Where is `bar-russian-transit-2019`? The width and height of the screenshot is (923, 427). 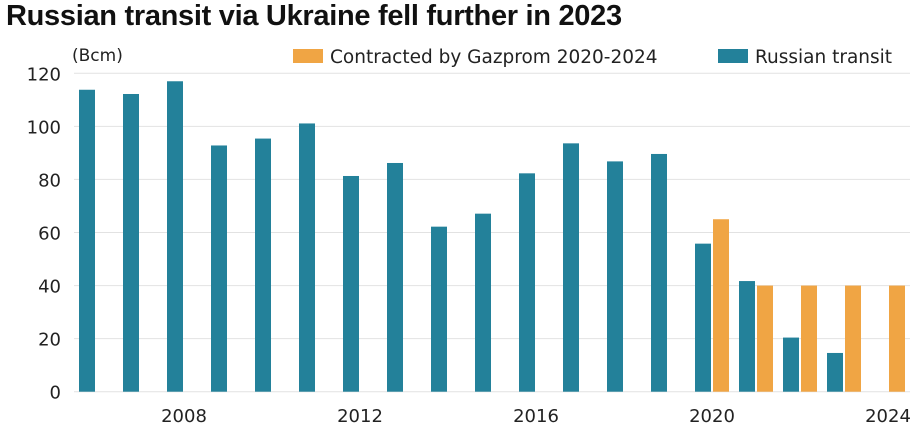
bar-russian-transit-2019 is located at coordinates (659, 272).